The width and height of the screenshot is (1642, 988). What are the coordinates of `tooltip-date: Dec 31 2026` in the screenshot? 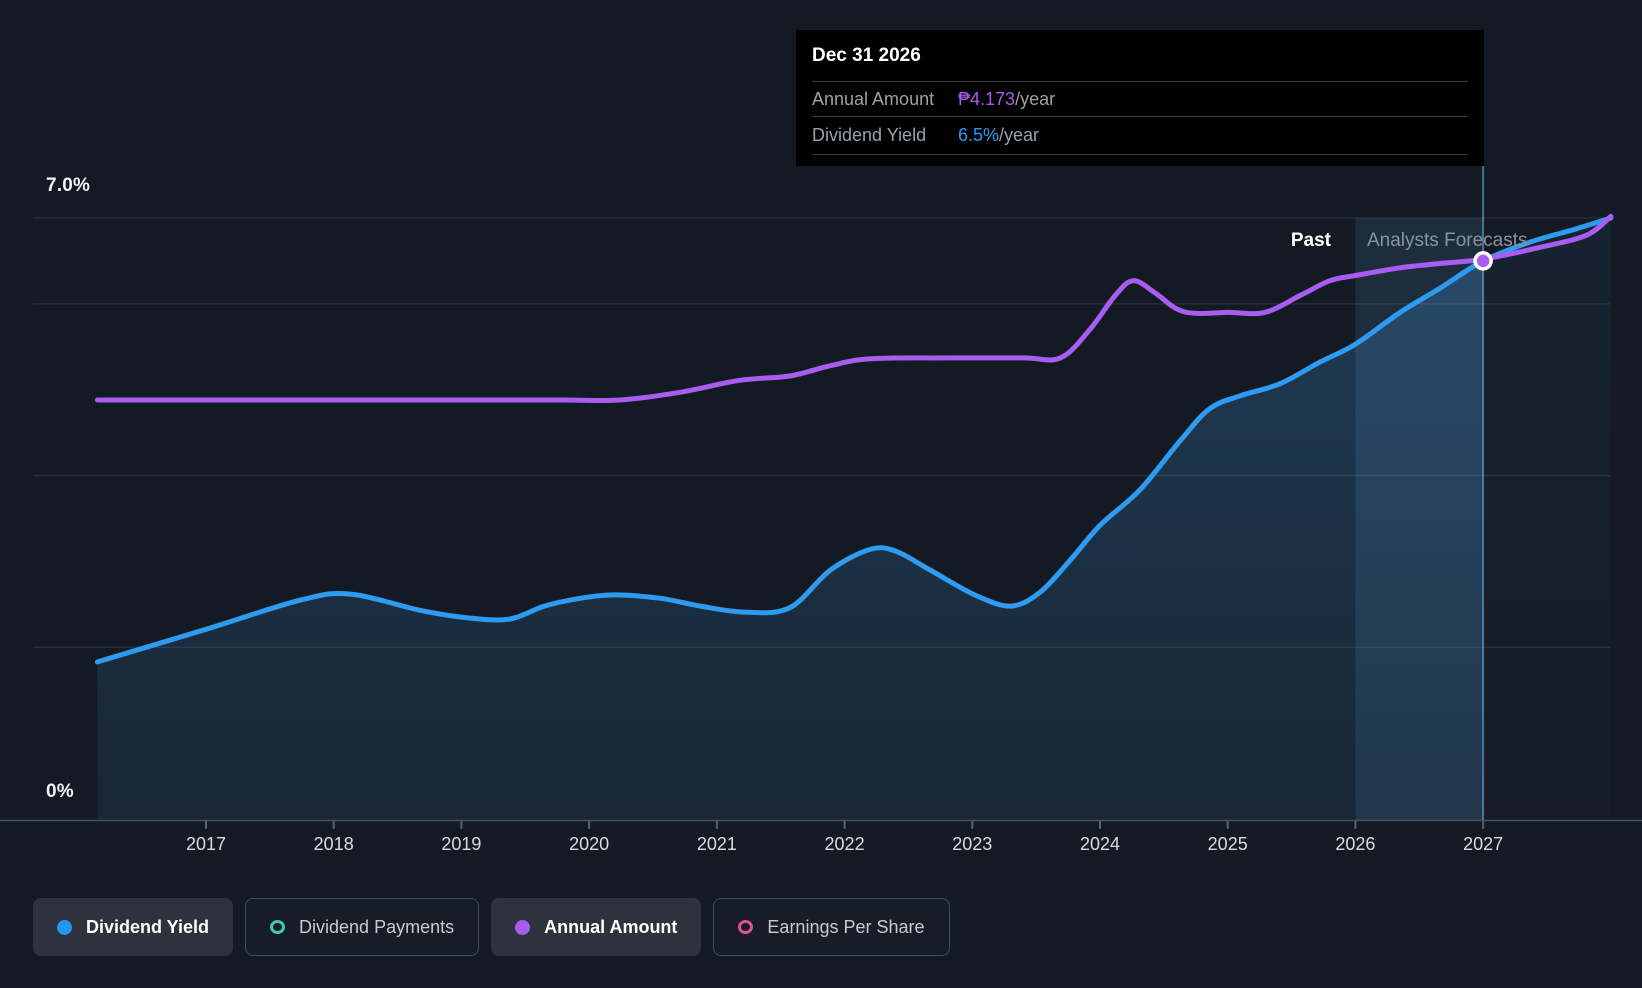 It's located at (1140, 56).